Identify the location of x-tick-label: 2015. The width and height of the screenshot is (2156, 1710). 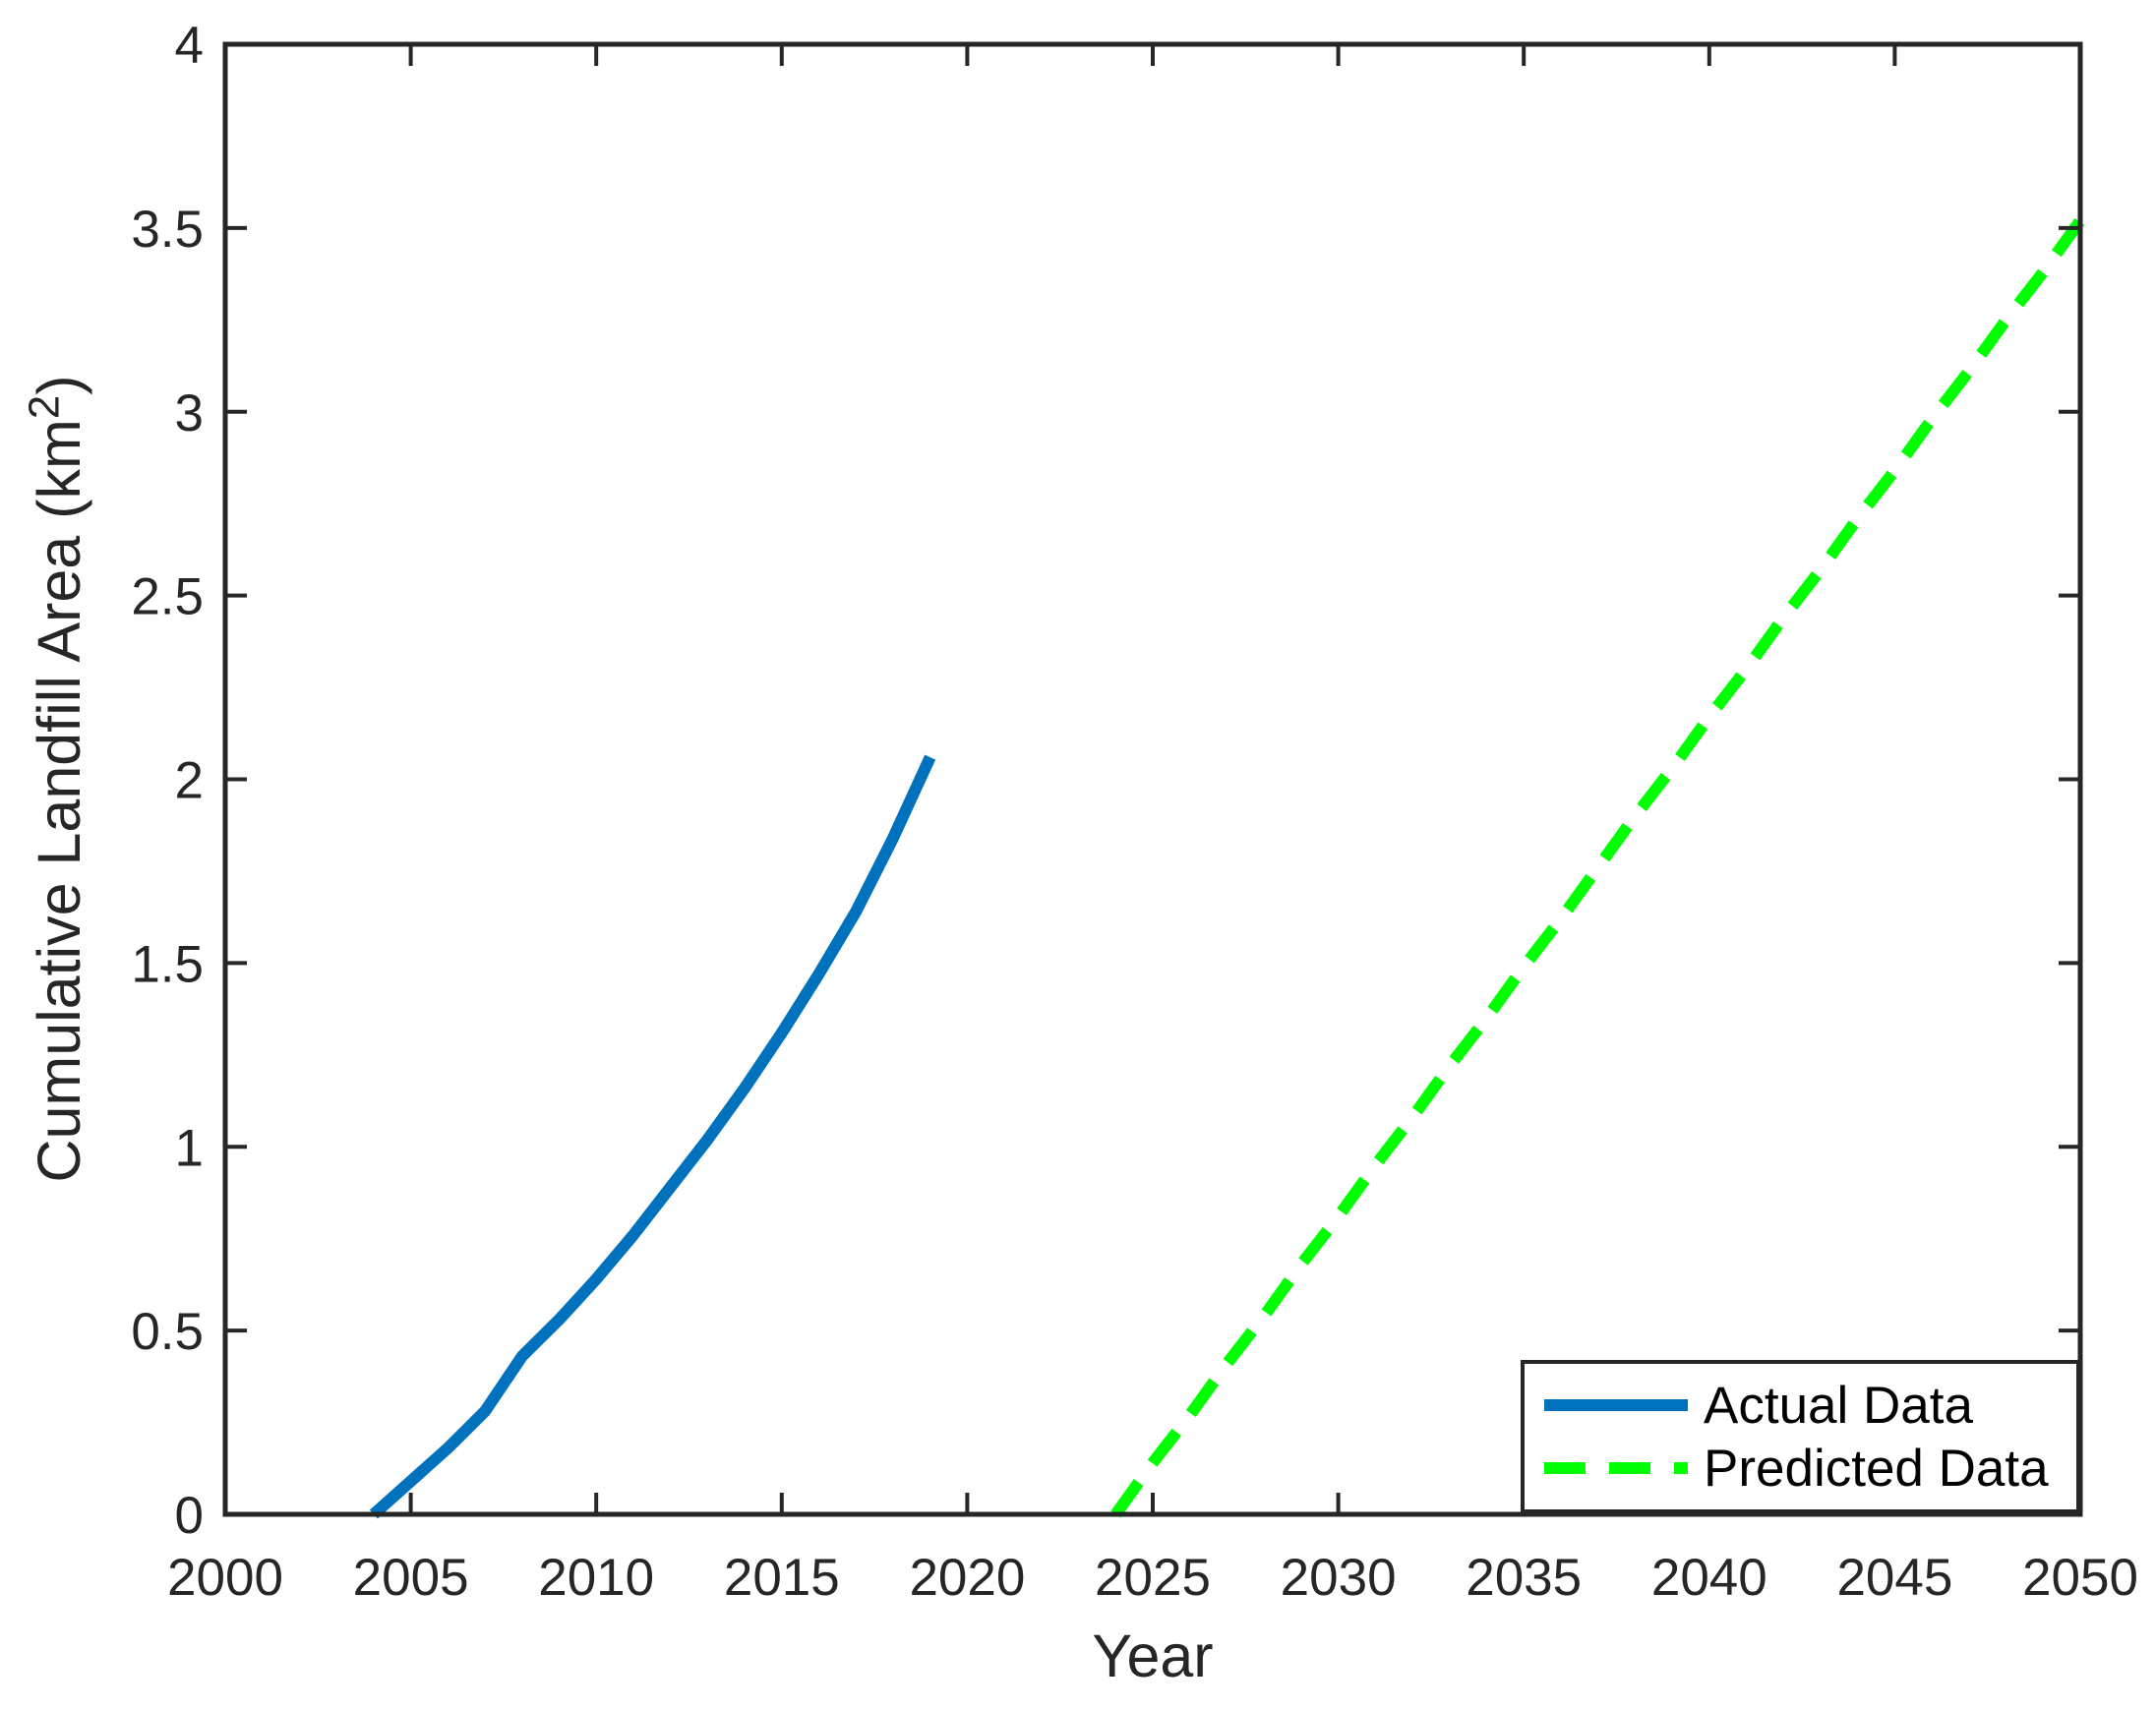
(782, 1578).